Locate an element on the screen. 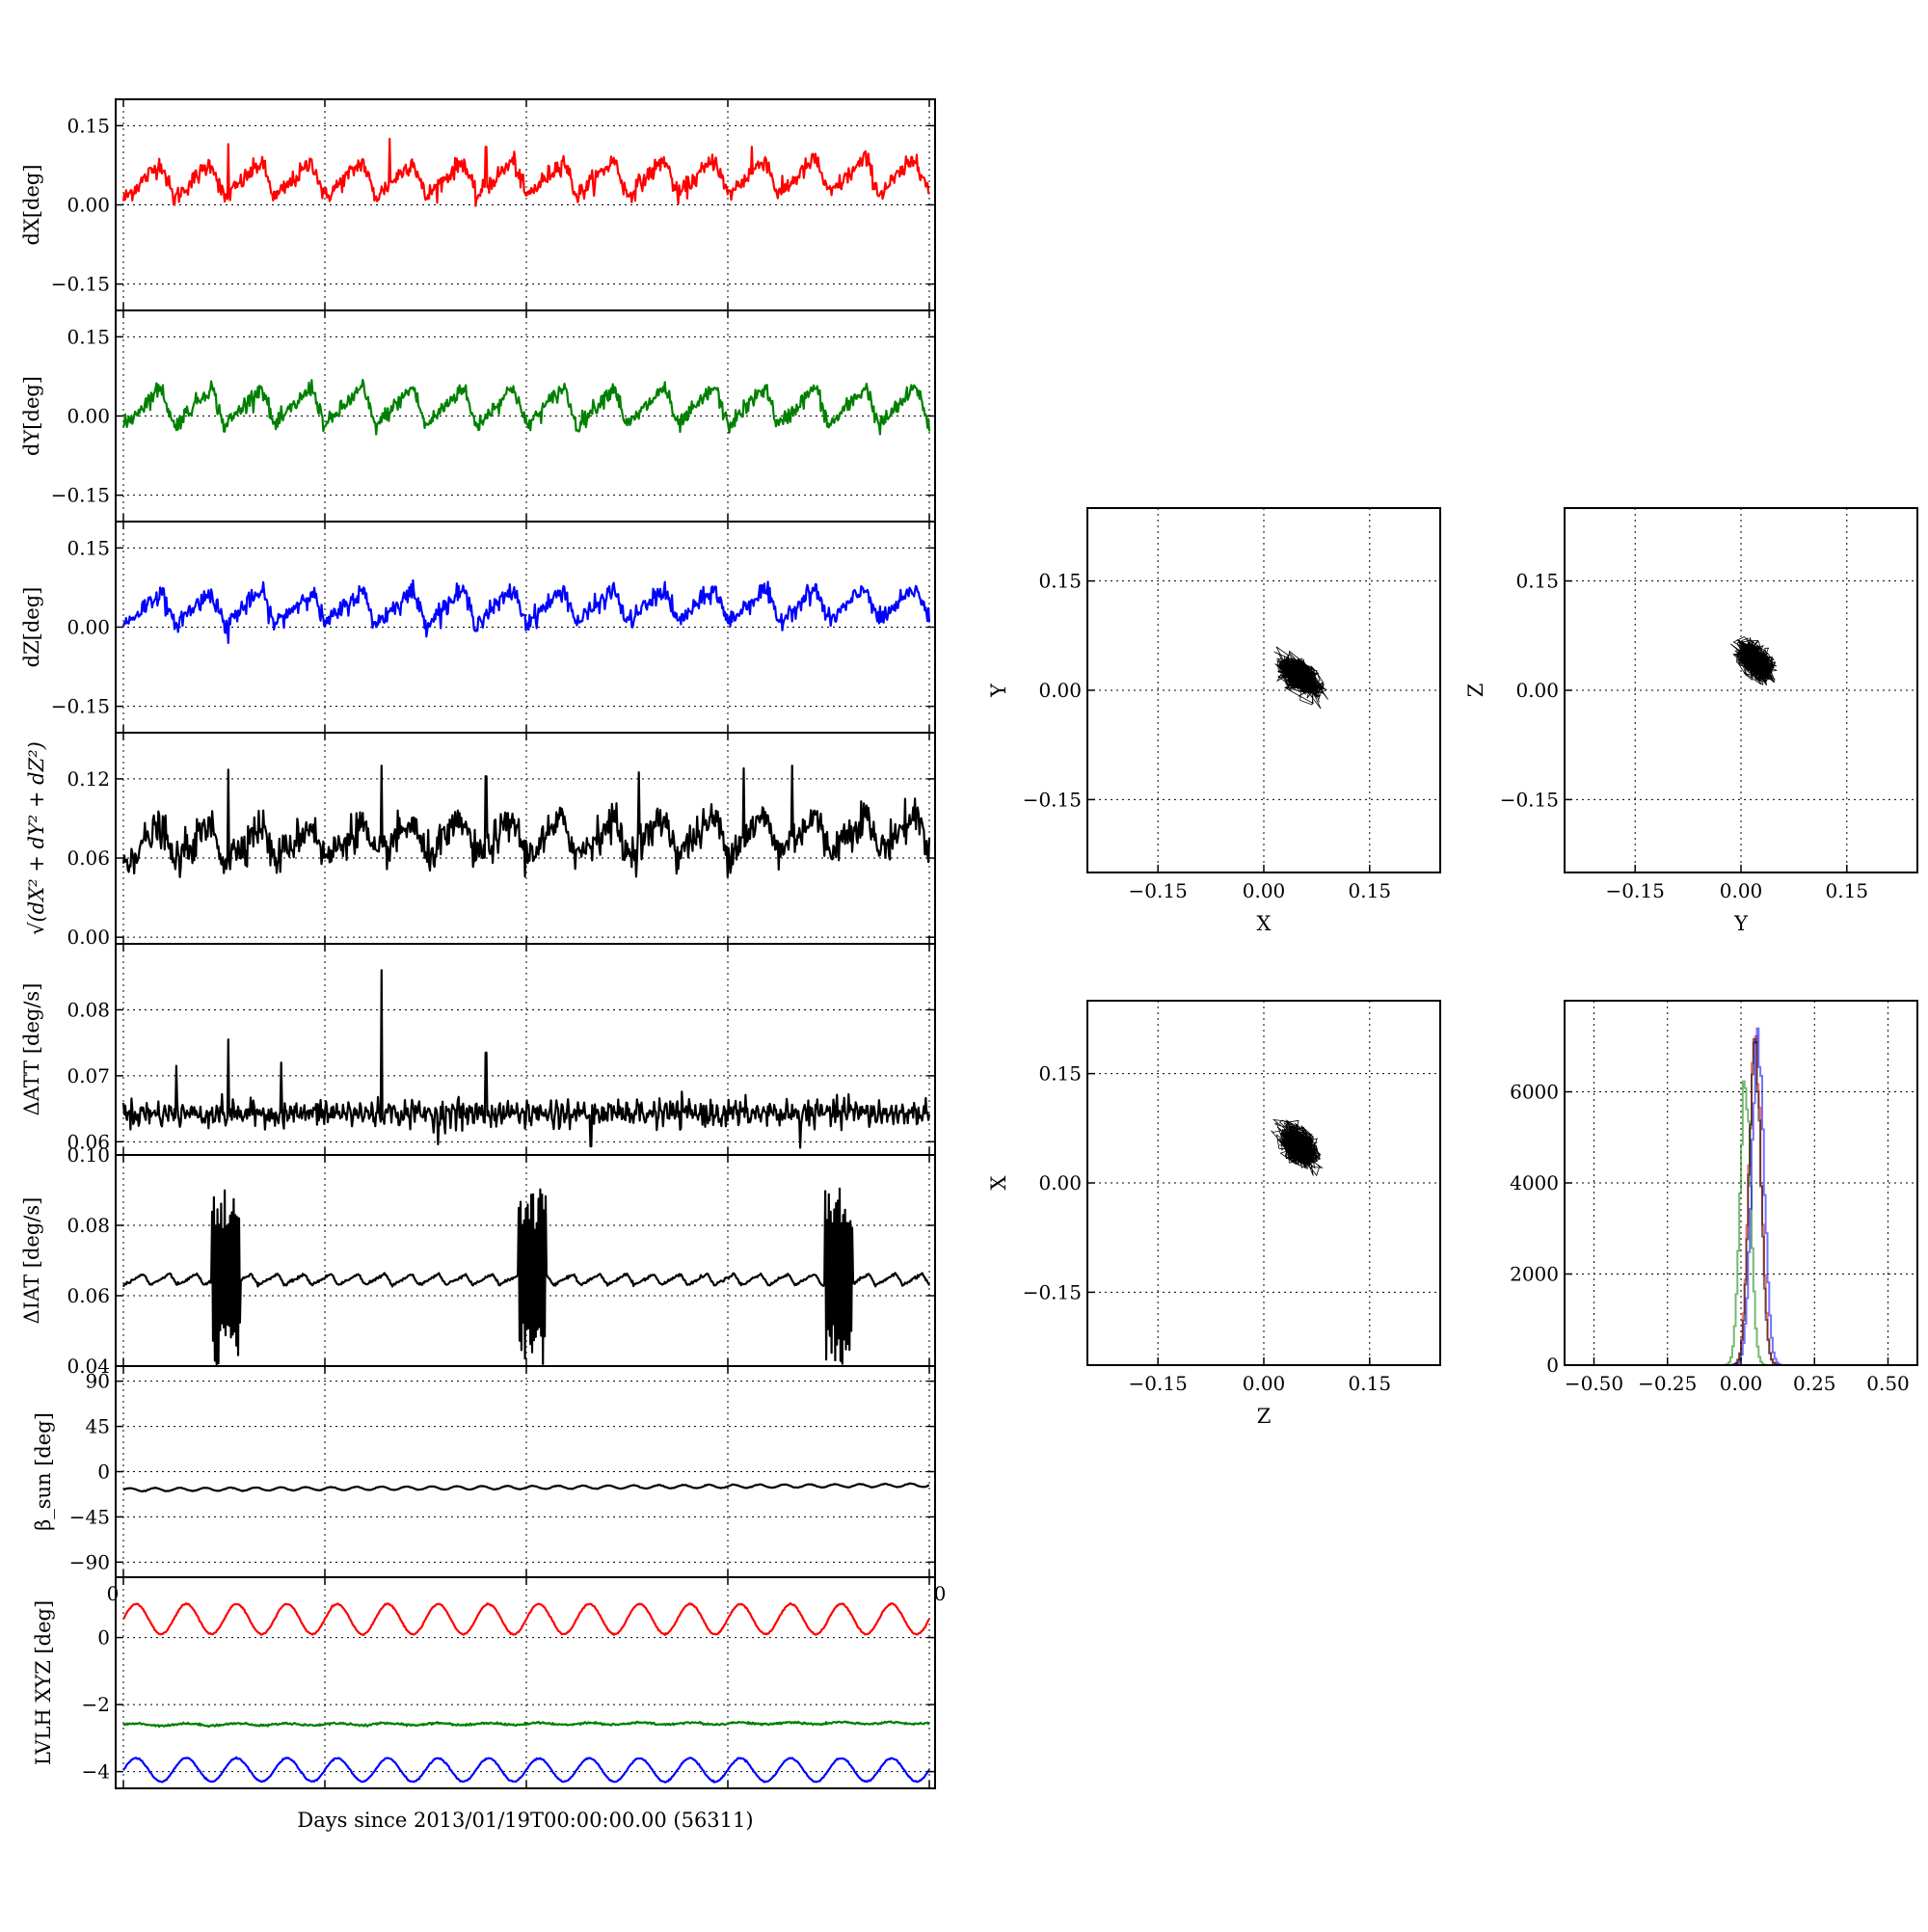 The height and width of the screenshot is (1932, 1928). hist-ytick-label: 6000 is located at coordinates (1534, 1093).